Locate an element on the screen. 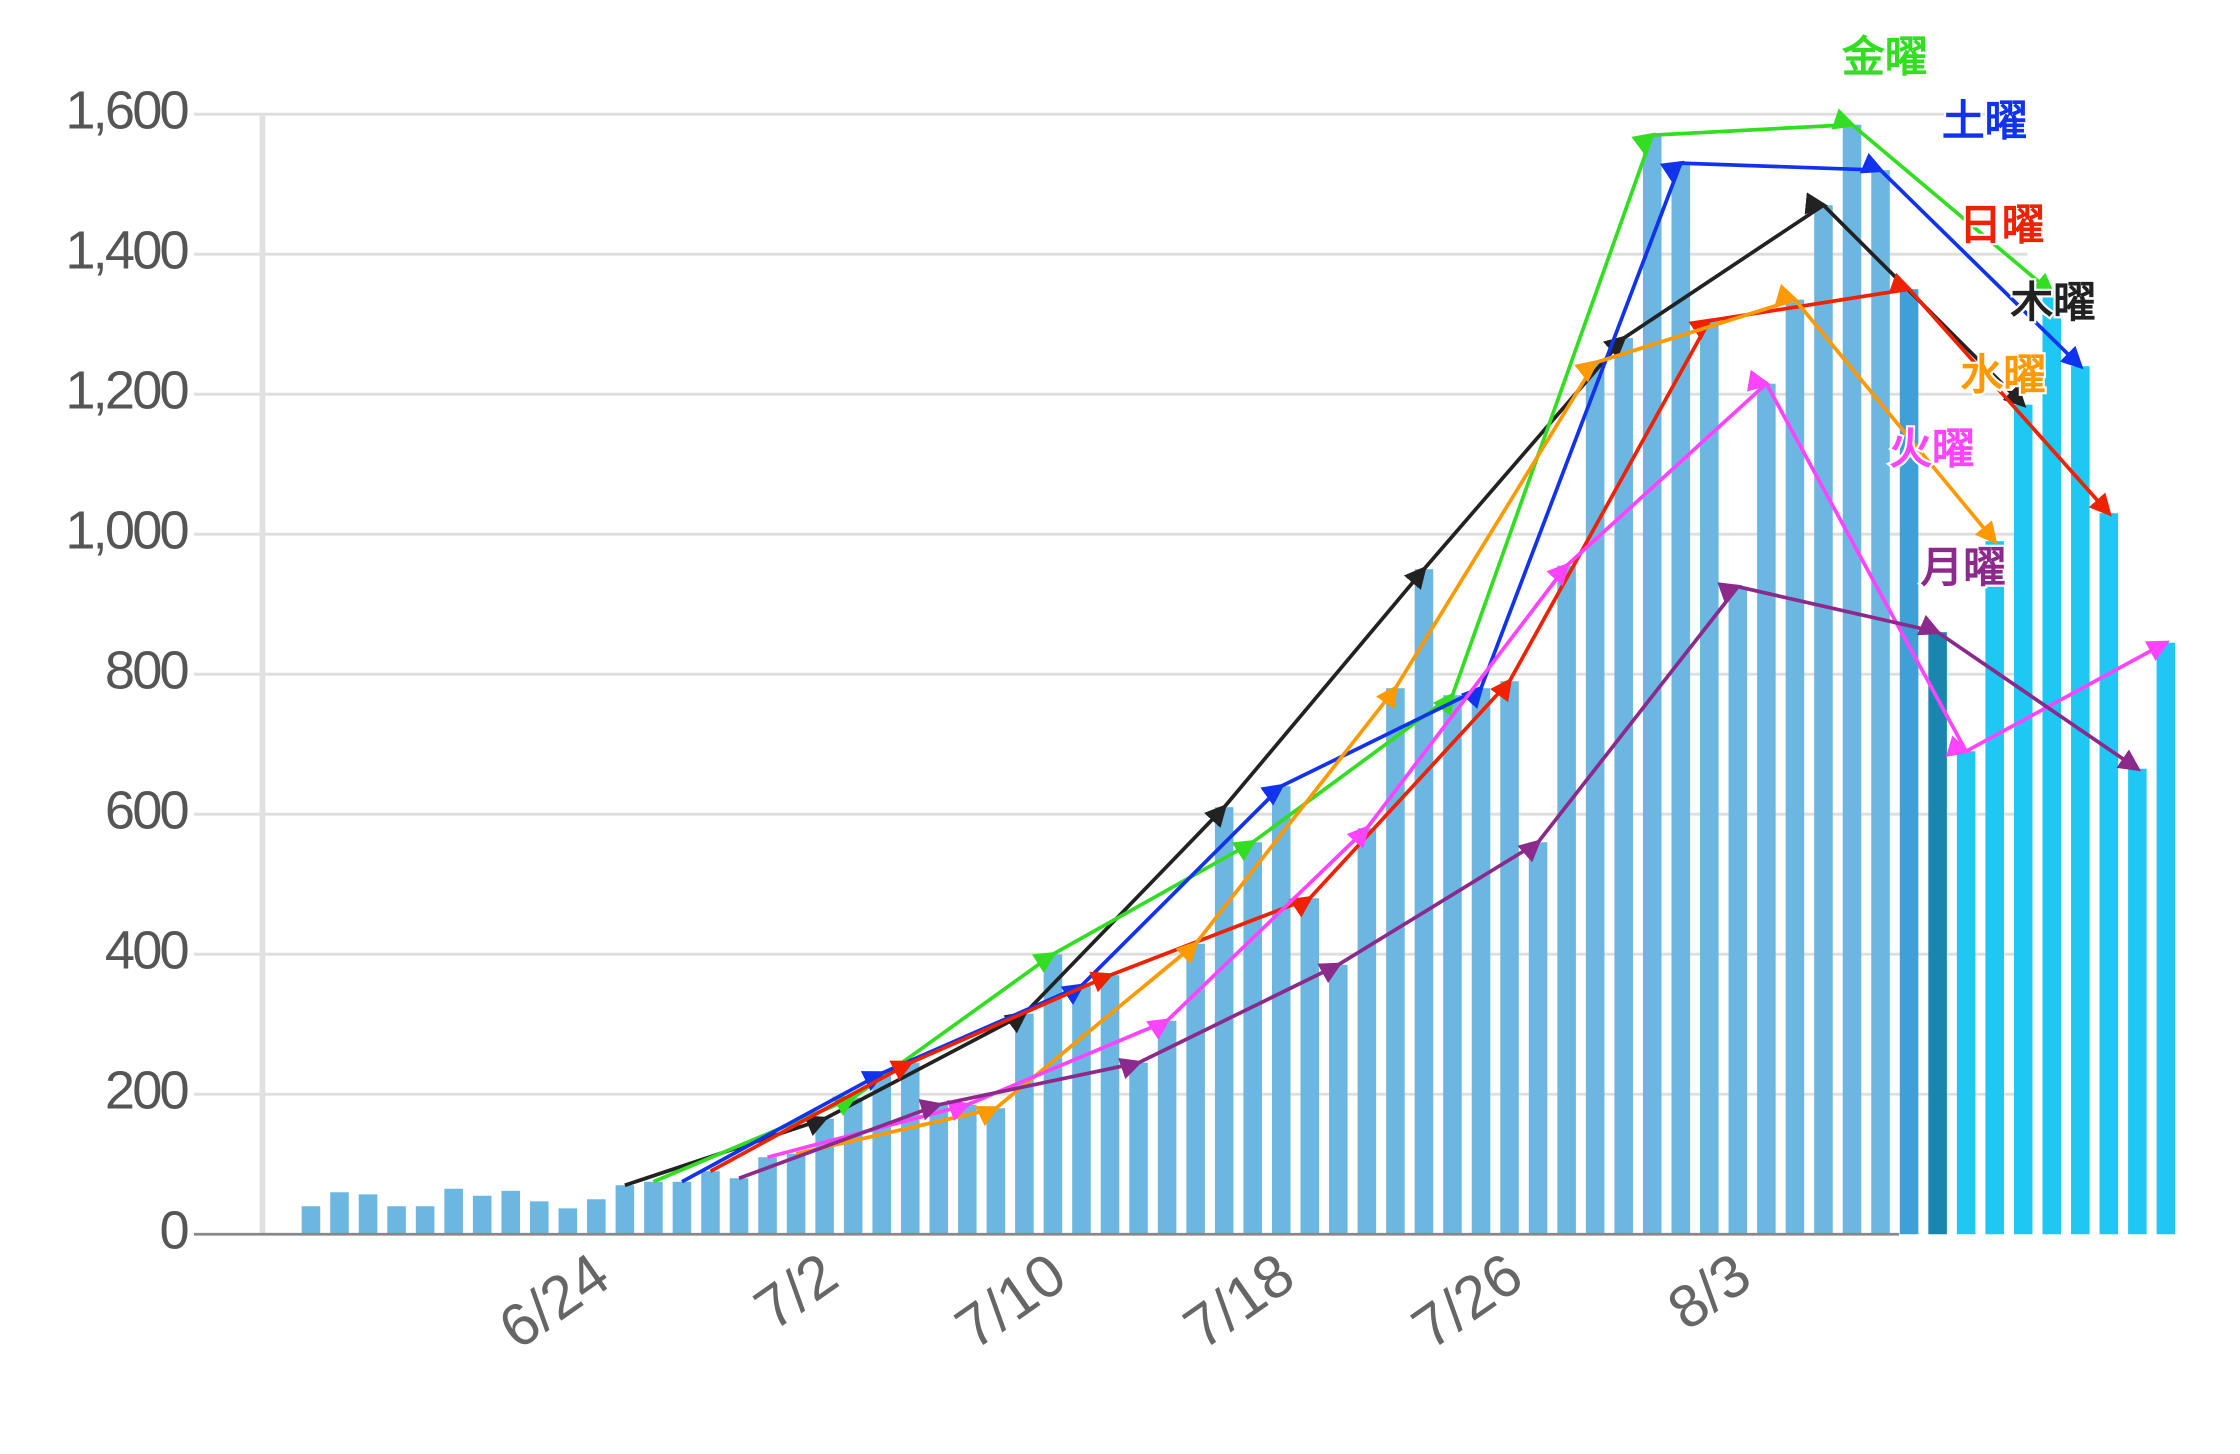 This screenshot has height=1454, width=2240. y-tick-label: 200 is located at coordinates (147, 1091).